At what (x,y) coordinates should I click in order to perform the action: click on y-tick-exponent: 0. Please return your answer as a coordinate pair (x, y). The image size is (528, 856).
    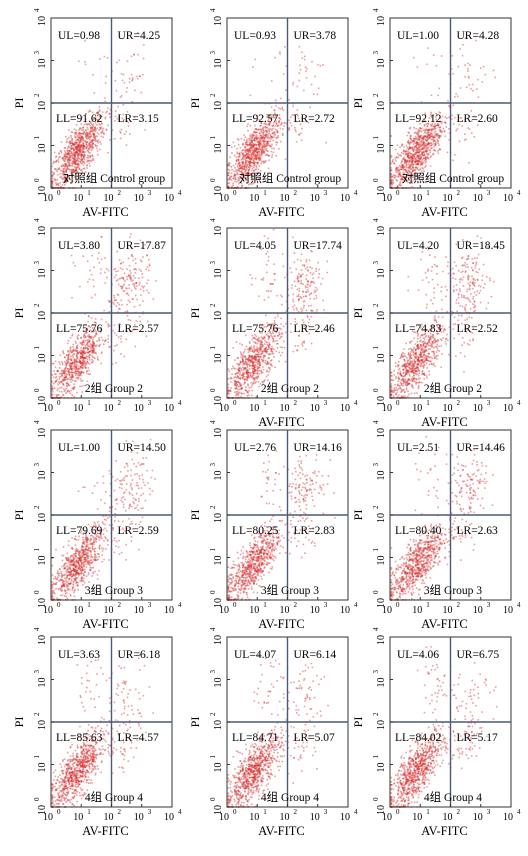
    Looking at the image, I should click on (37, 390).